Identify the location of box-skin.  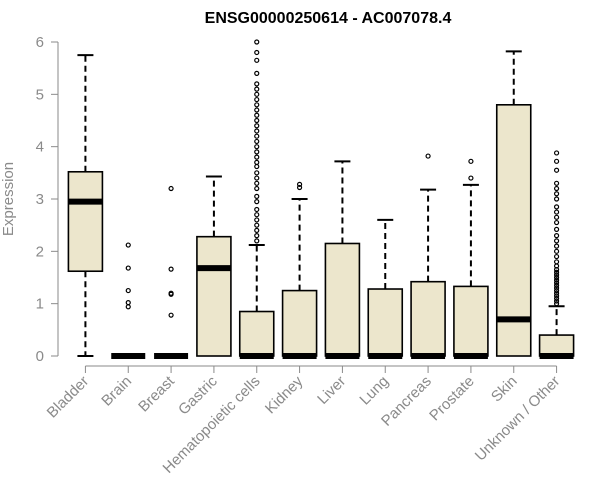
(513, 203).